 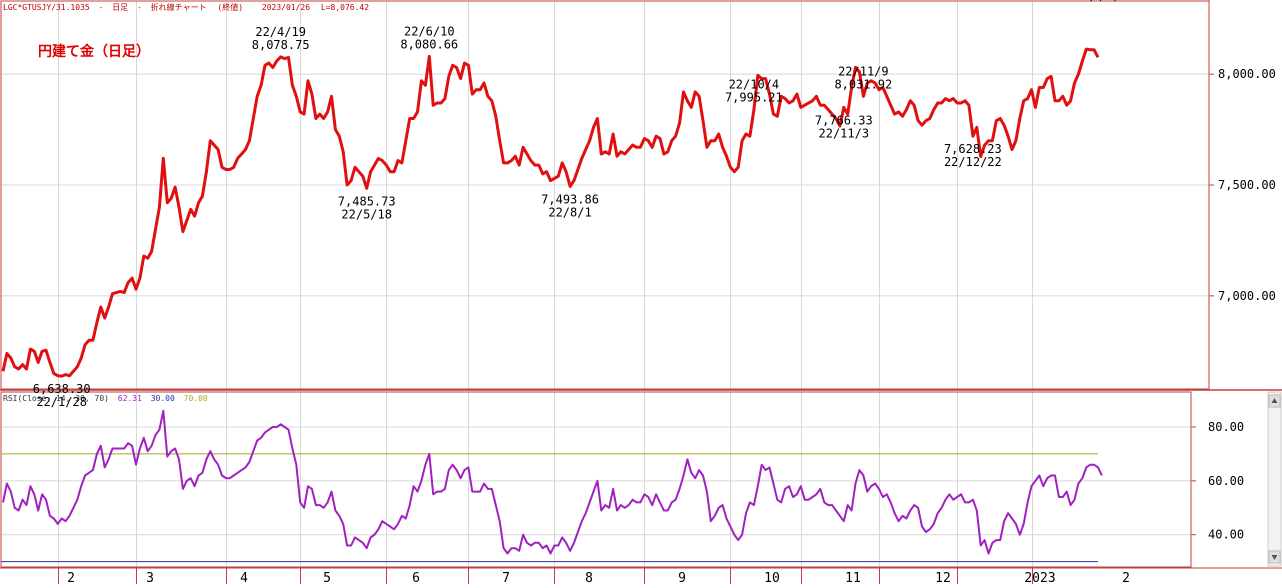 What do you see at coordinates (570, 199) in the screenshot?
I see `annotation-line: 7,493.86` at bounding box center [570, 199].